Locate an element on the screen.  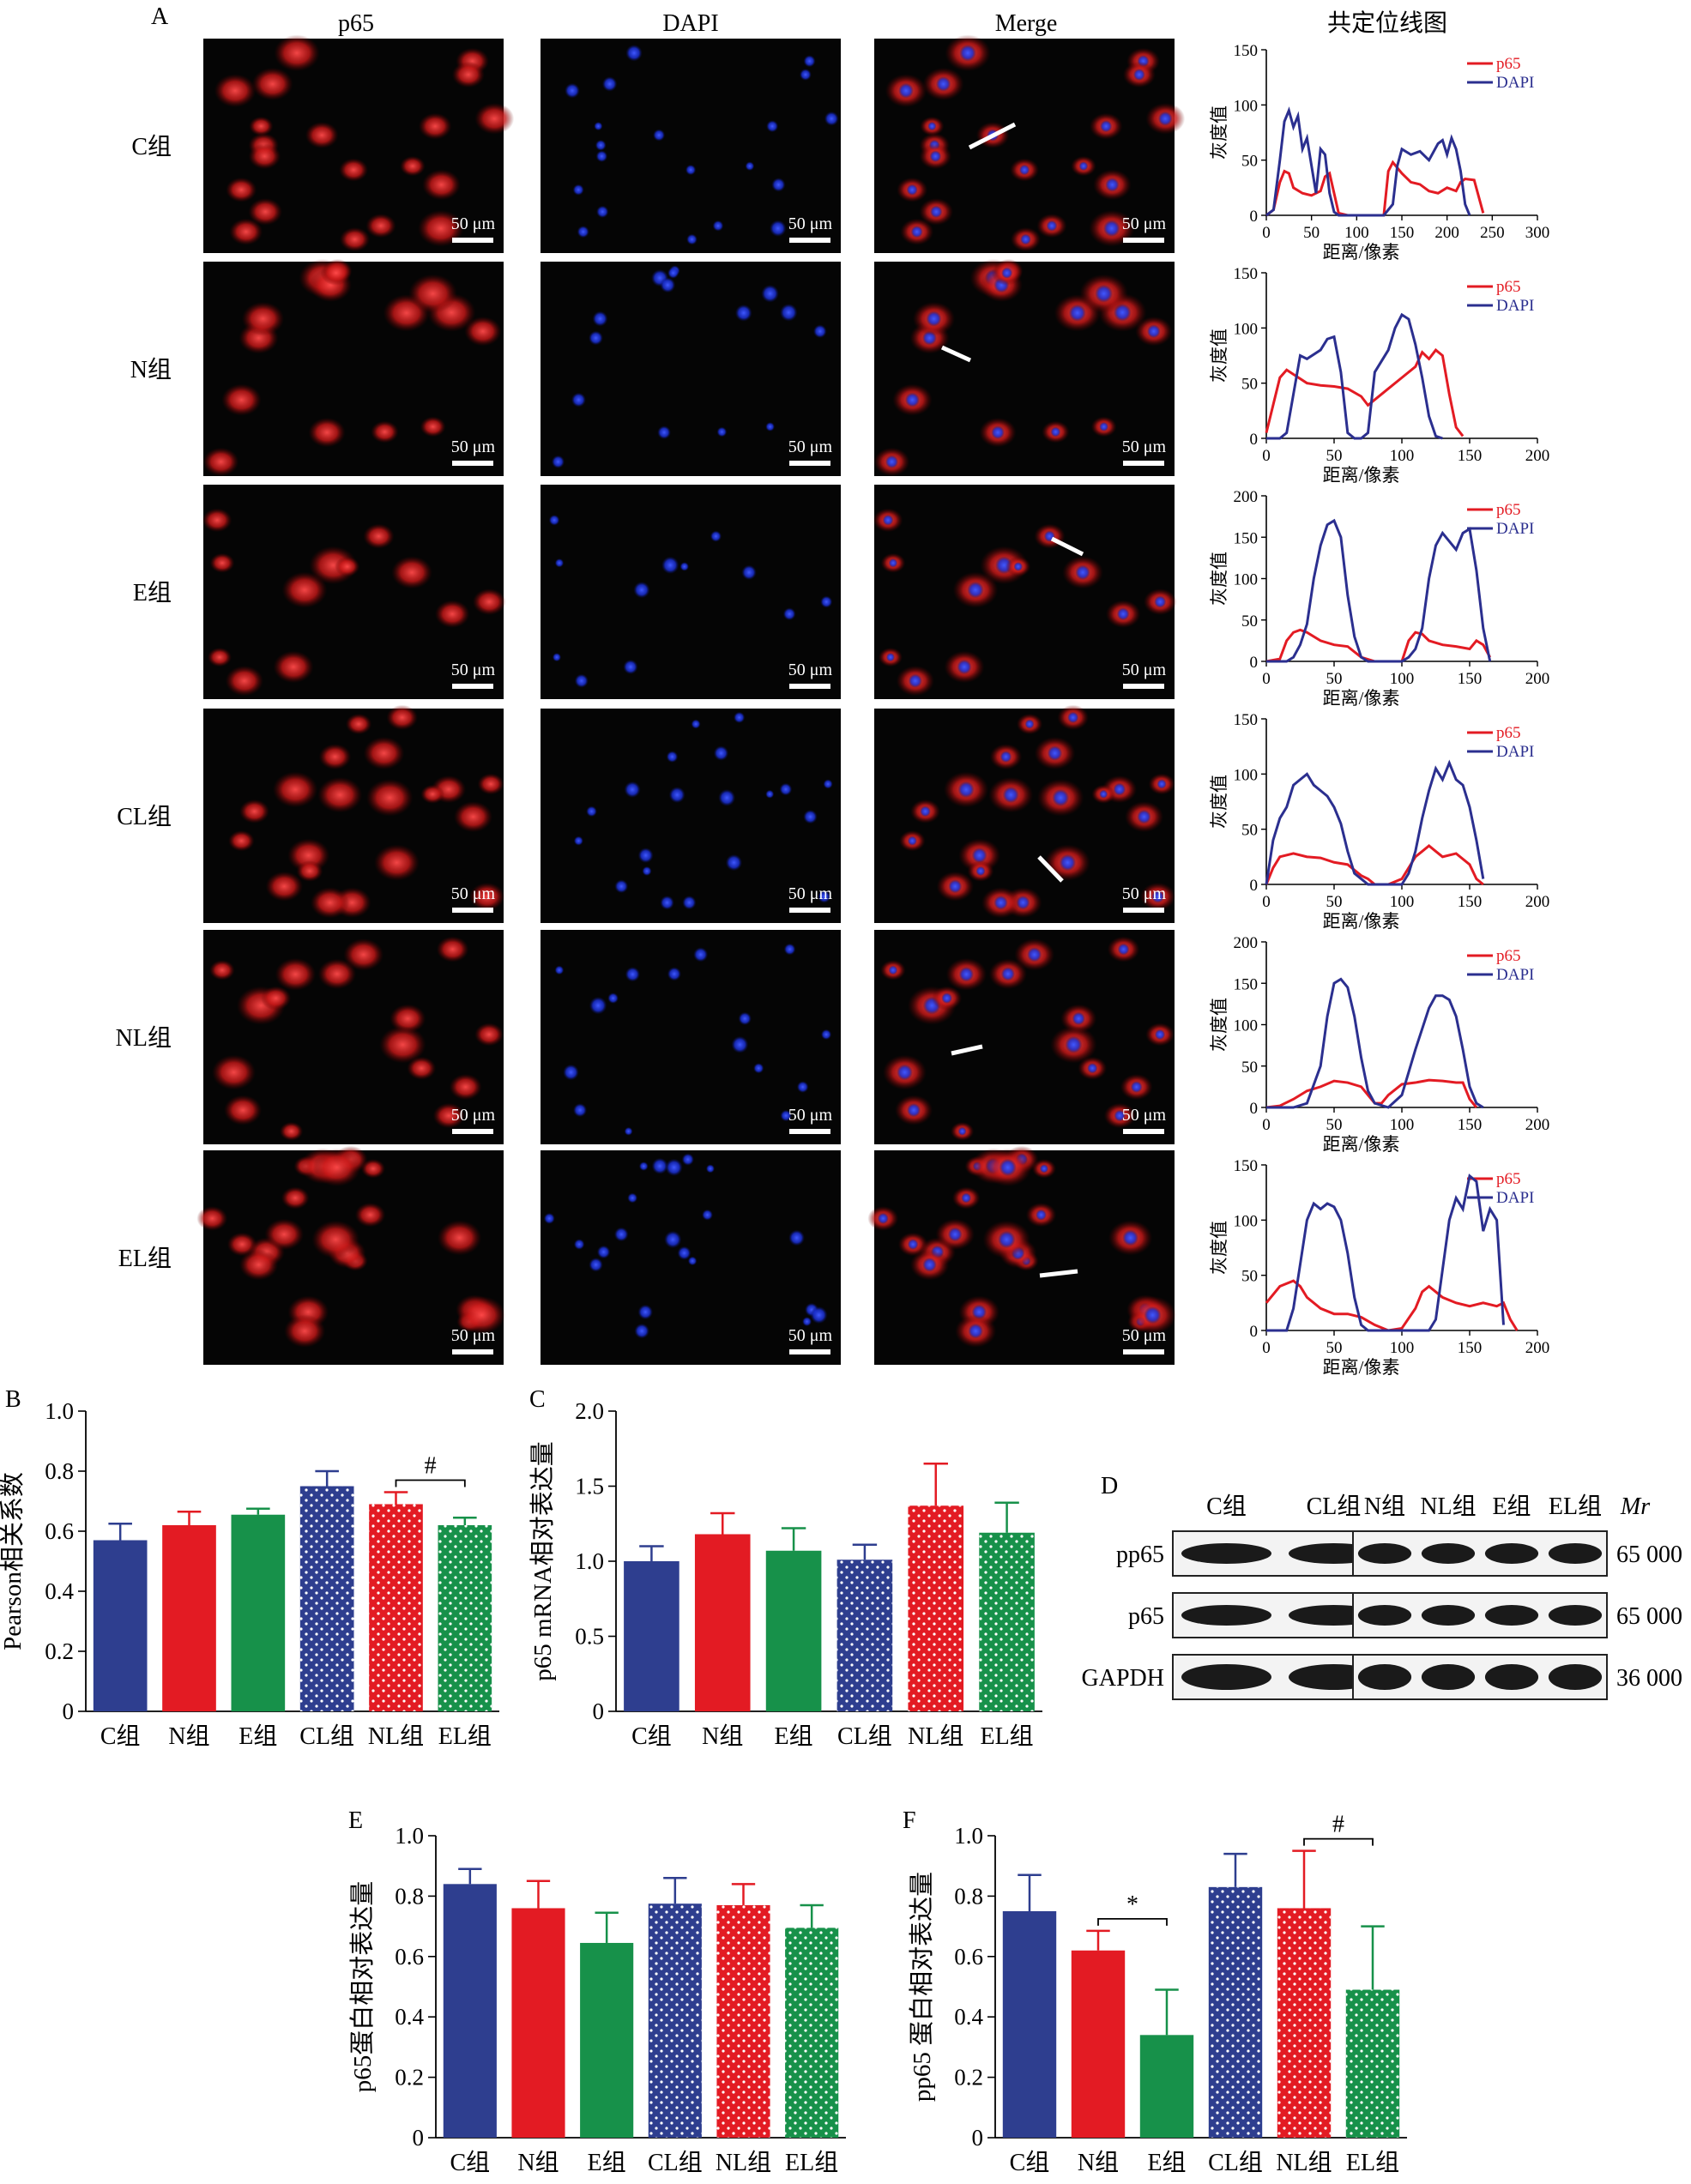
x-tick-label: N组 is located at coordinates (1098, 2162).